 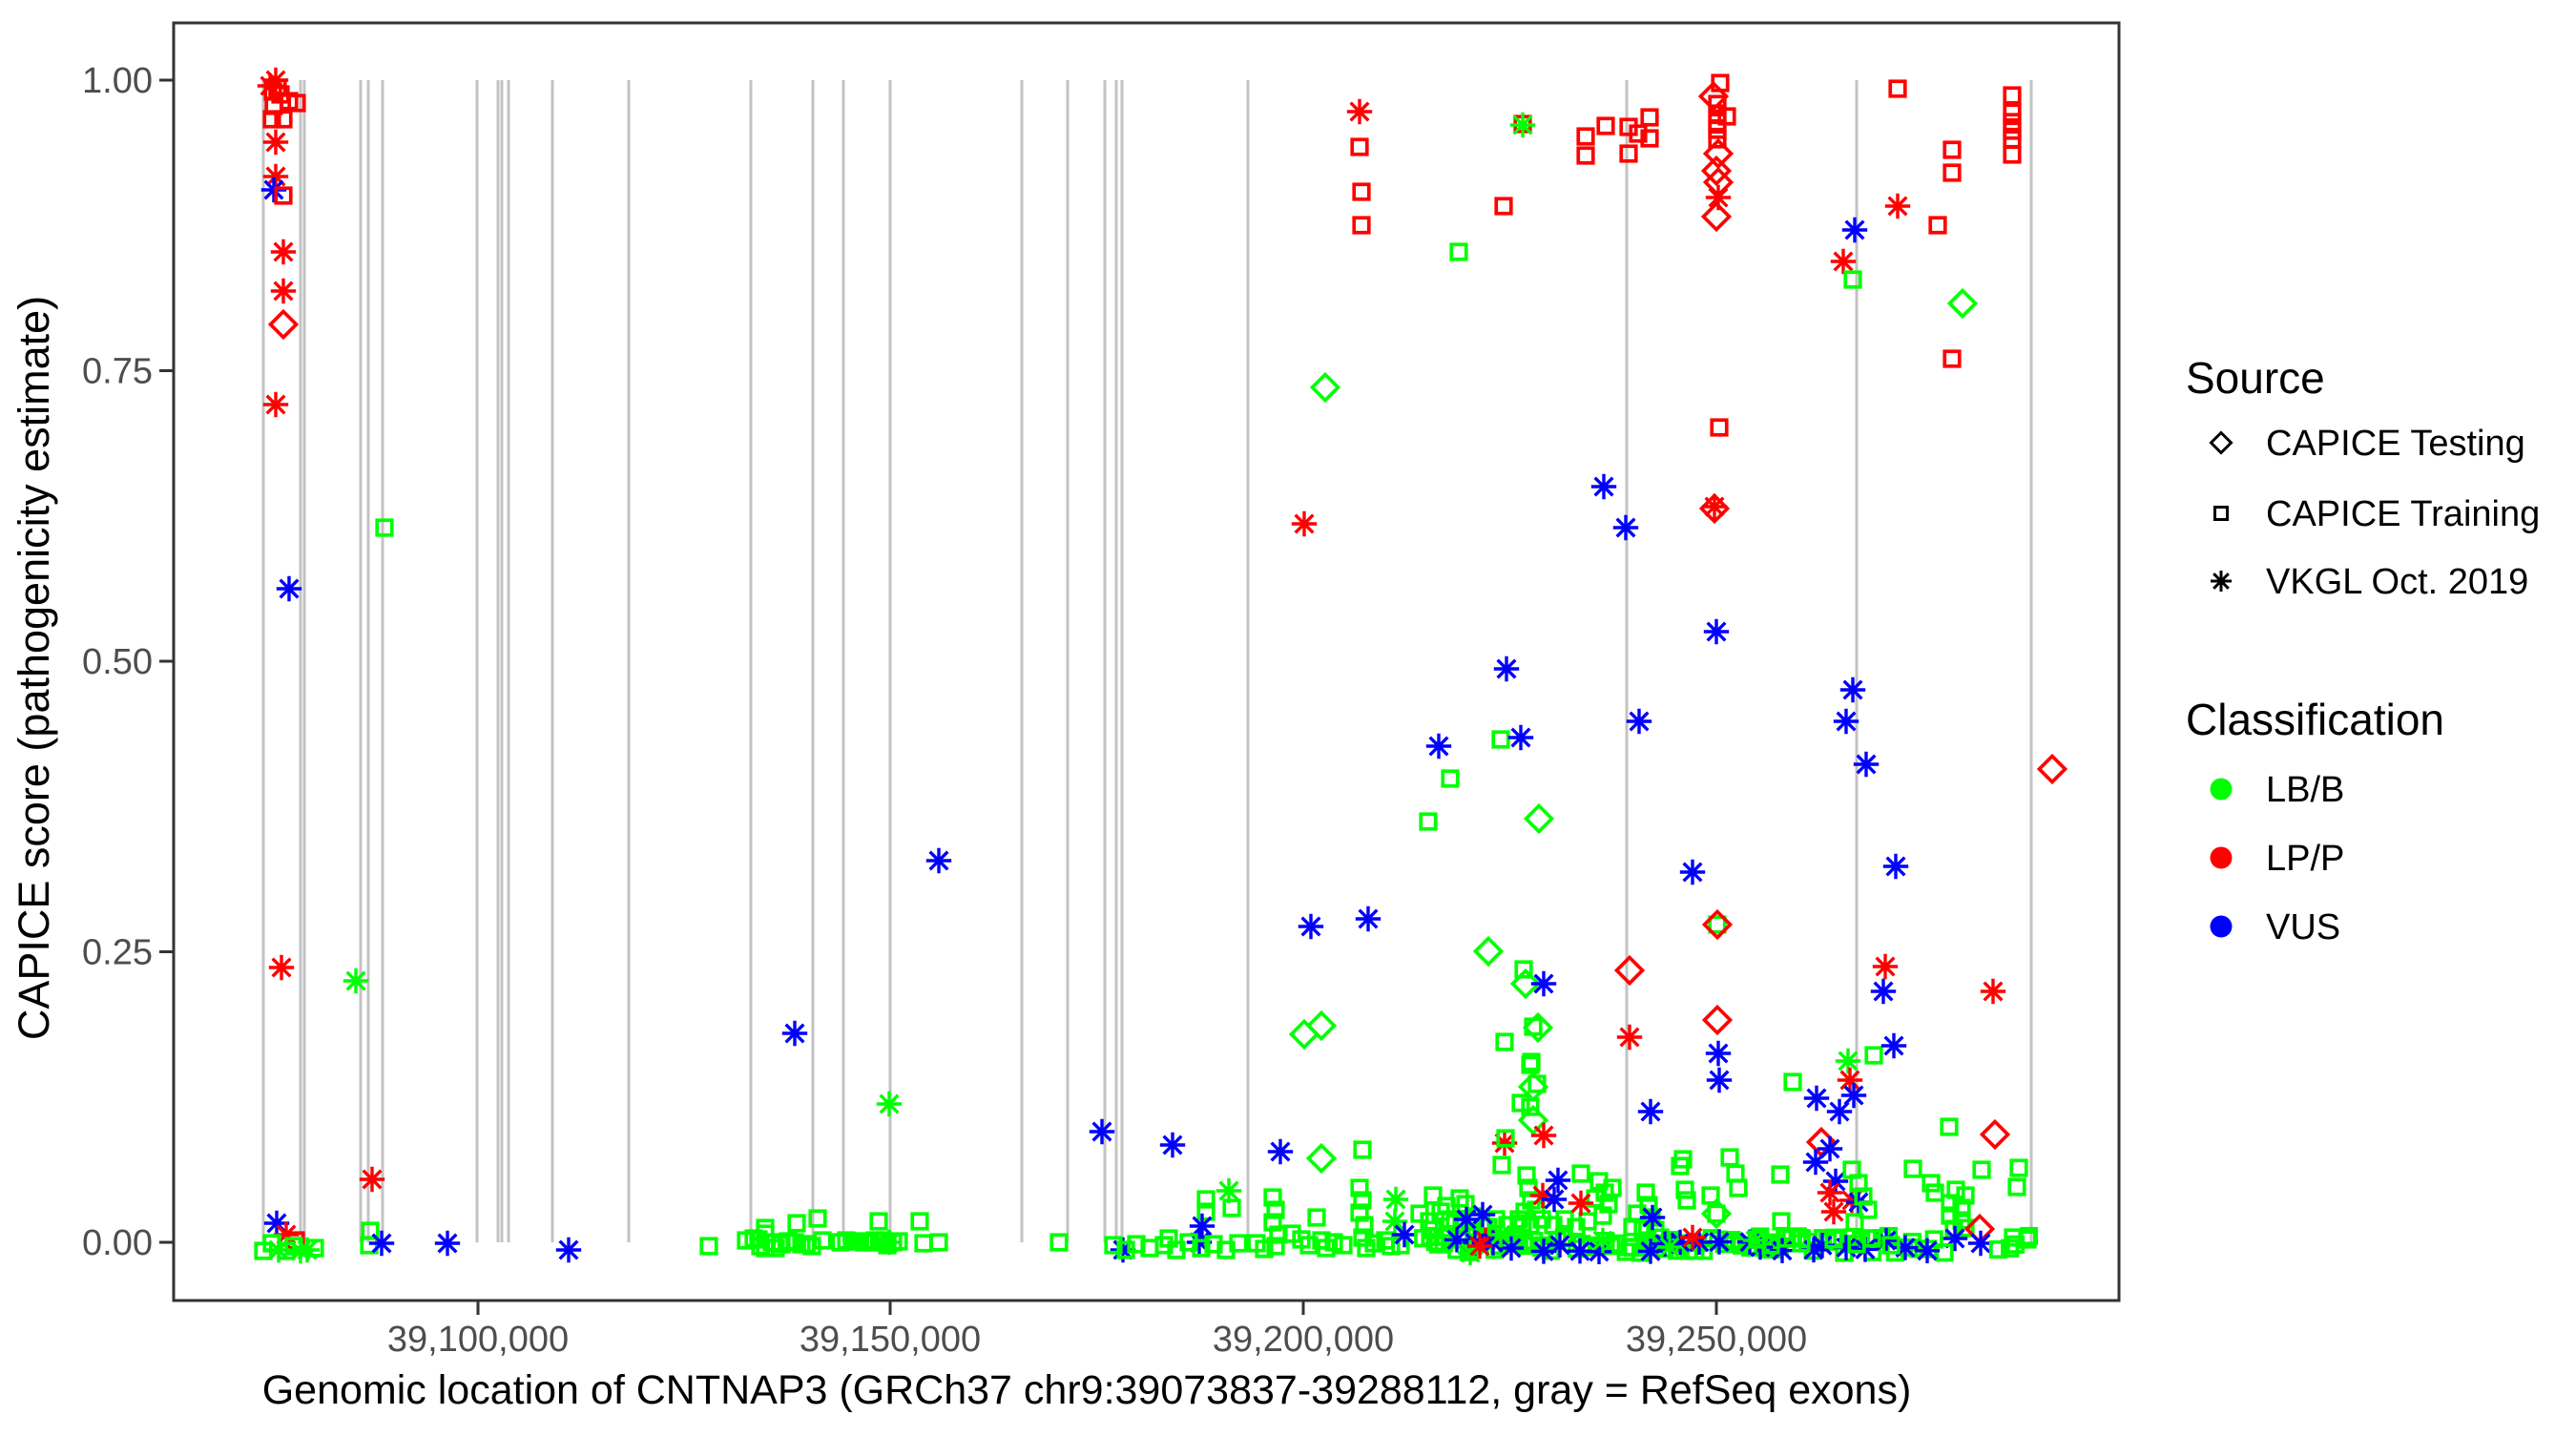 I want to click on svg-text: 0.75, so click(x=117, y=372).